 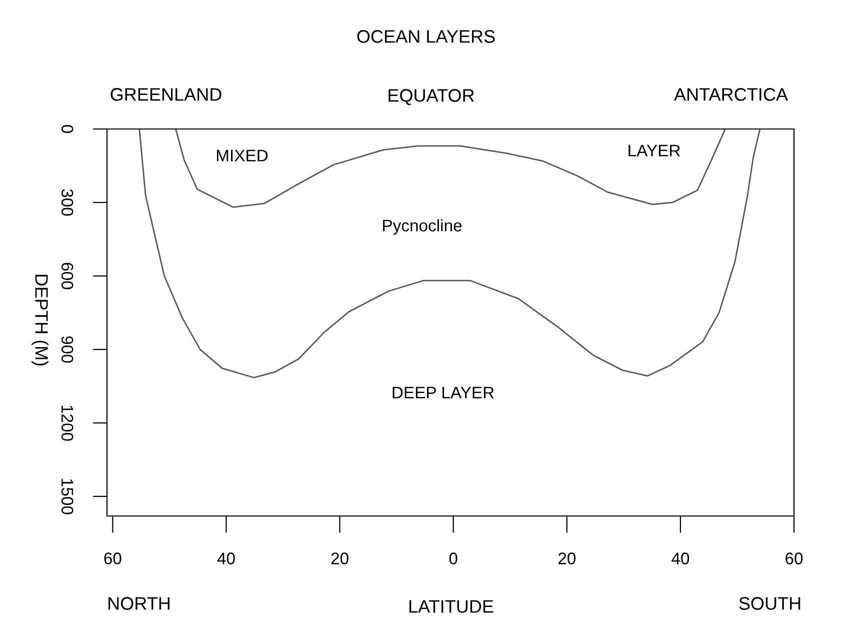 I want to click on x-axis-title: LATITUDE, so click(x=452, y=606).